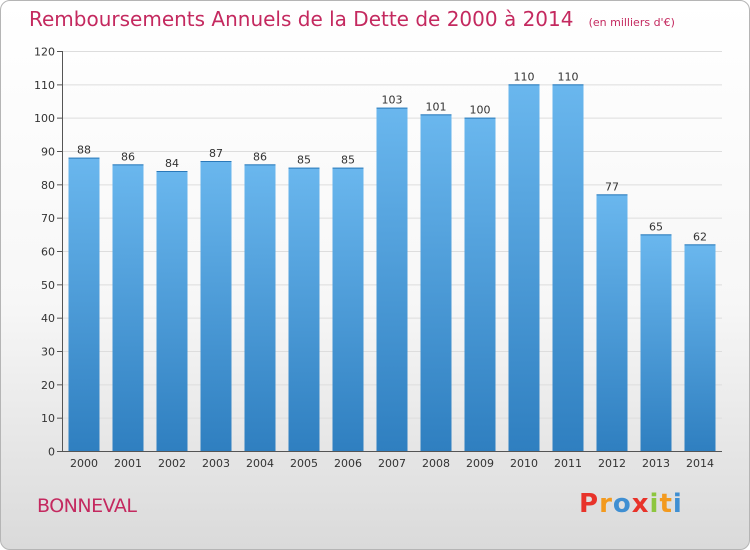 The image size is (750, 550). What do you see at coordinates (48, 418) in the screenshot?
I see `y-tick-label: 10` at bounding box center [48, 418].